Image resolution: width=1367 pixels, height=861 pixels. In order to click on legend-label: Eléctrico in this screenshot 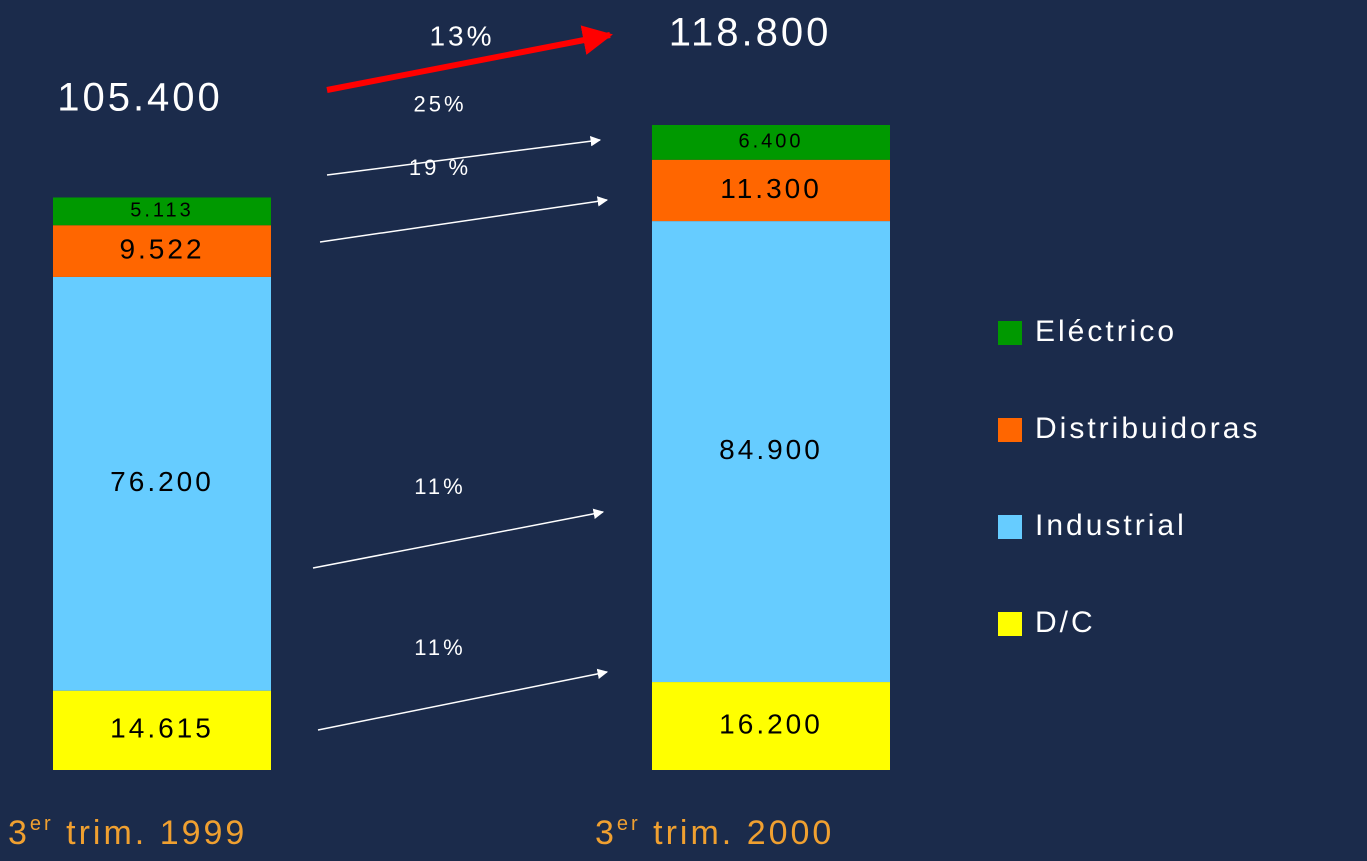, I will do `click(1106, 331)`.